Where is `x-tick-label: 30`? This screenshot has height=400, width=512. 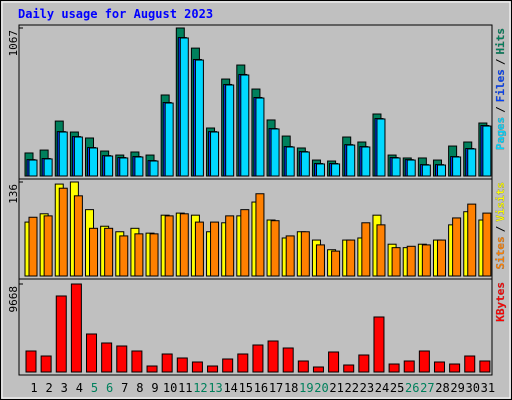
x-tick-label: 30 is located at coordinates (473, 388).